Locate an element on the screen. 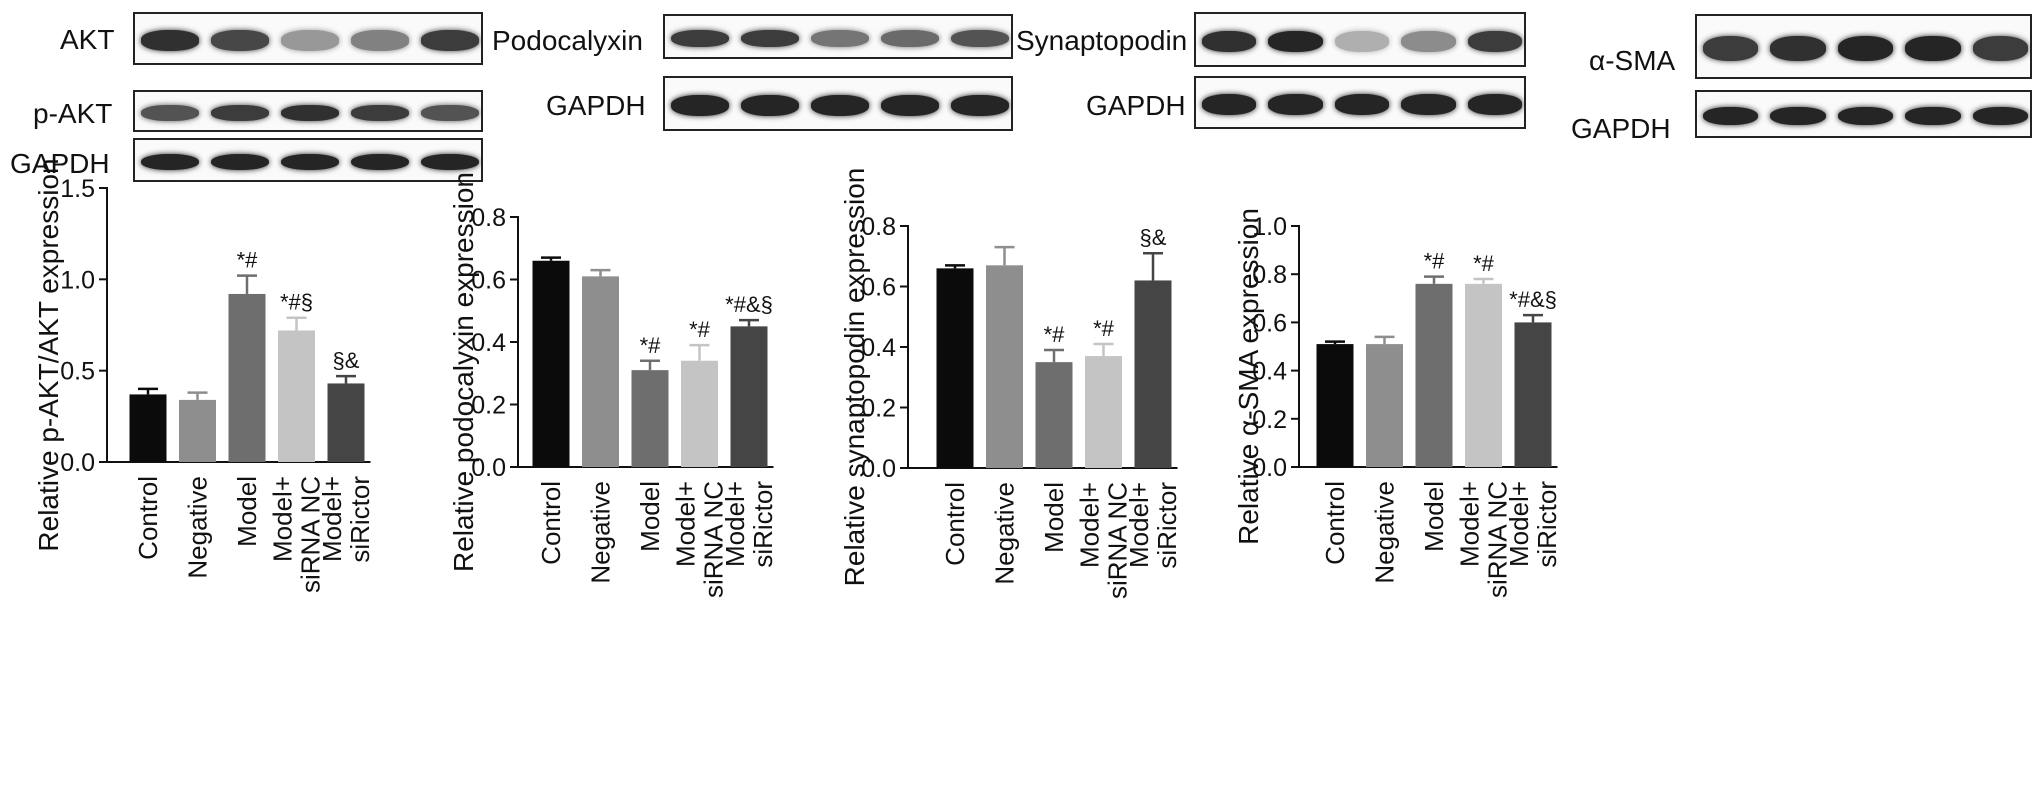  y-tick-label: 1.0 is located at coordinates (1269, 227).